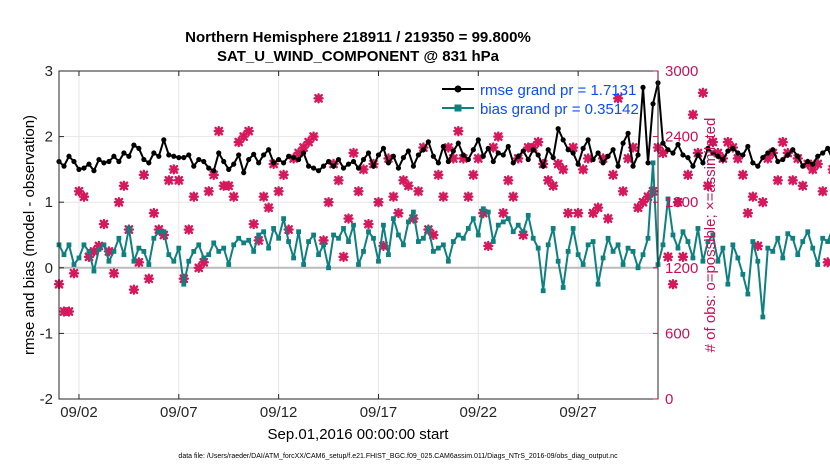 Image resolution: width=830 pixels, height=470 pixels. I want to click on legend-bias-label: bias grand pr = 0.35142, so click(559, 109).